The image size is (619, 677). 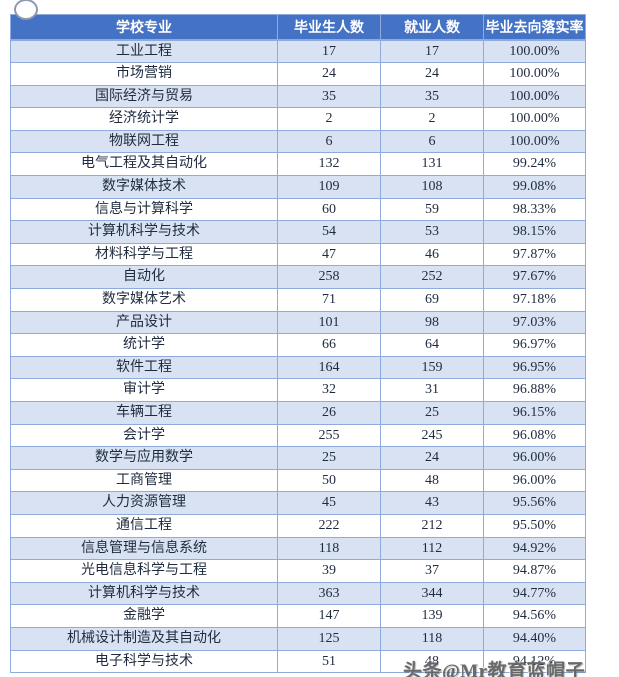 What do you see at coordinates (298, 571) in the screenshot?
I see `table-row: 光电信息科学与工程 39 37 94.87%` at bounding box center [298, 571].